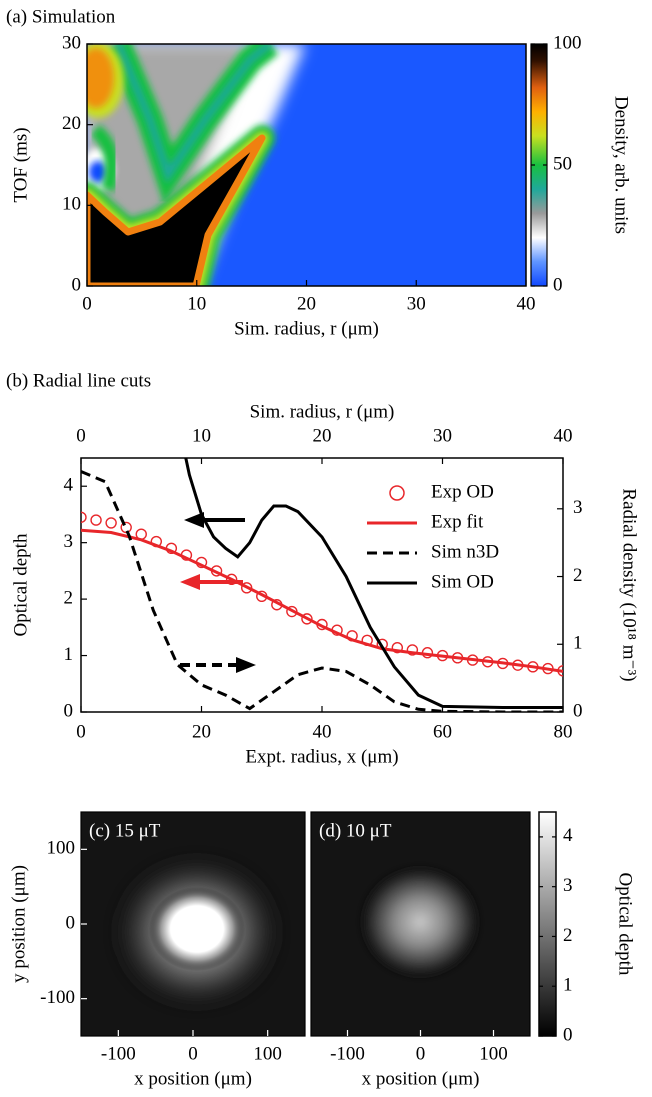 This screenshot has width=652, height=1097. What do you see at coordinates (547, 924) in the screenshot?
I see `colorbar` at bounding box center [547, 924].